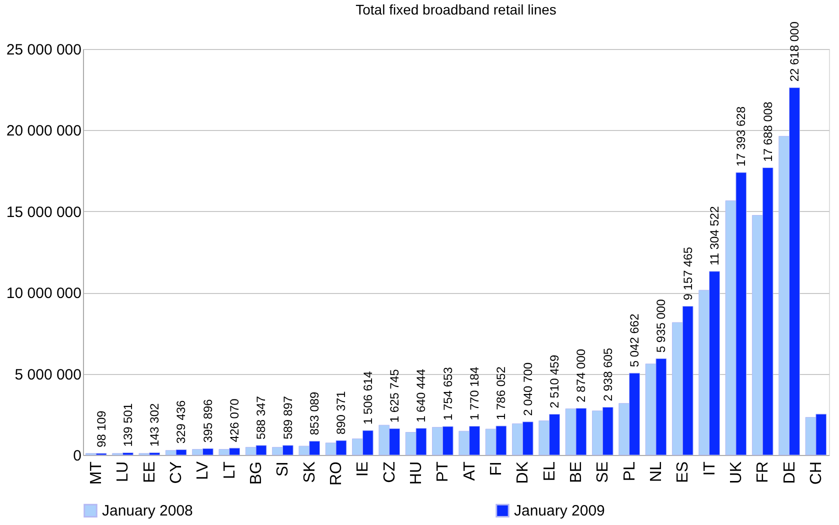 This screenshot has height=525, width=839. Describe the element at coordinates (417, 473) in the screenshot. I see `x-tick-label: HU` at that location.